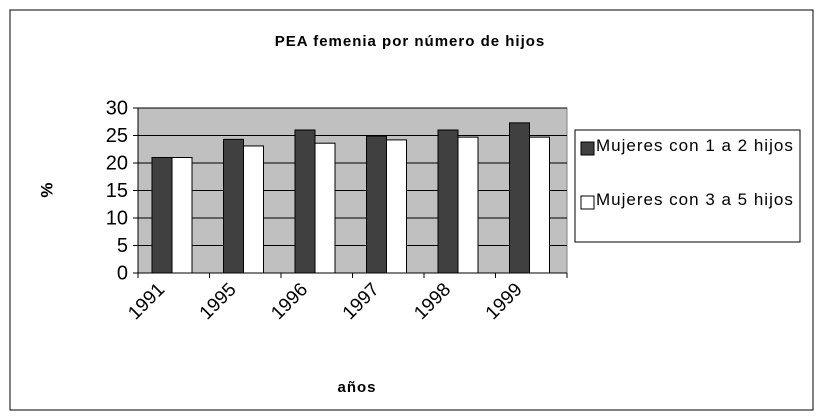 This screenshot has height=417, width=823. What do you see at coordinates (117, 136) in the screenshot?
I see `y-tick-label: 25` at bounding box center [117, 136].